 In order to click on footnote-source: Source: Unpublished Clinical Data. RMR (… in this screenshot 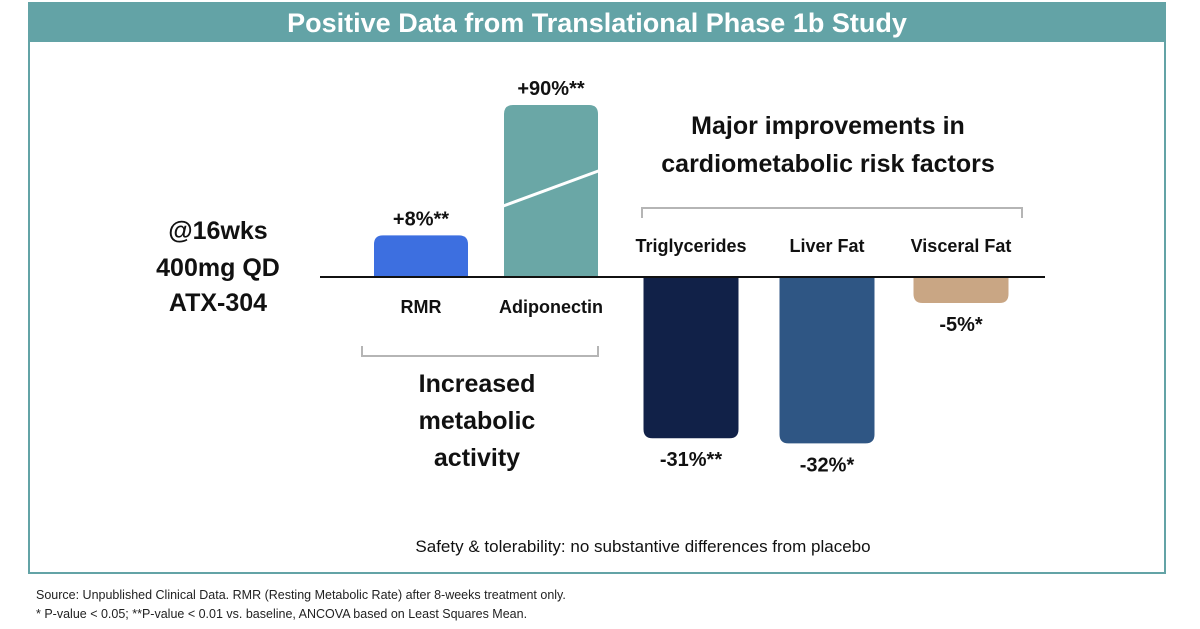, I will do `click(301, 595)`.